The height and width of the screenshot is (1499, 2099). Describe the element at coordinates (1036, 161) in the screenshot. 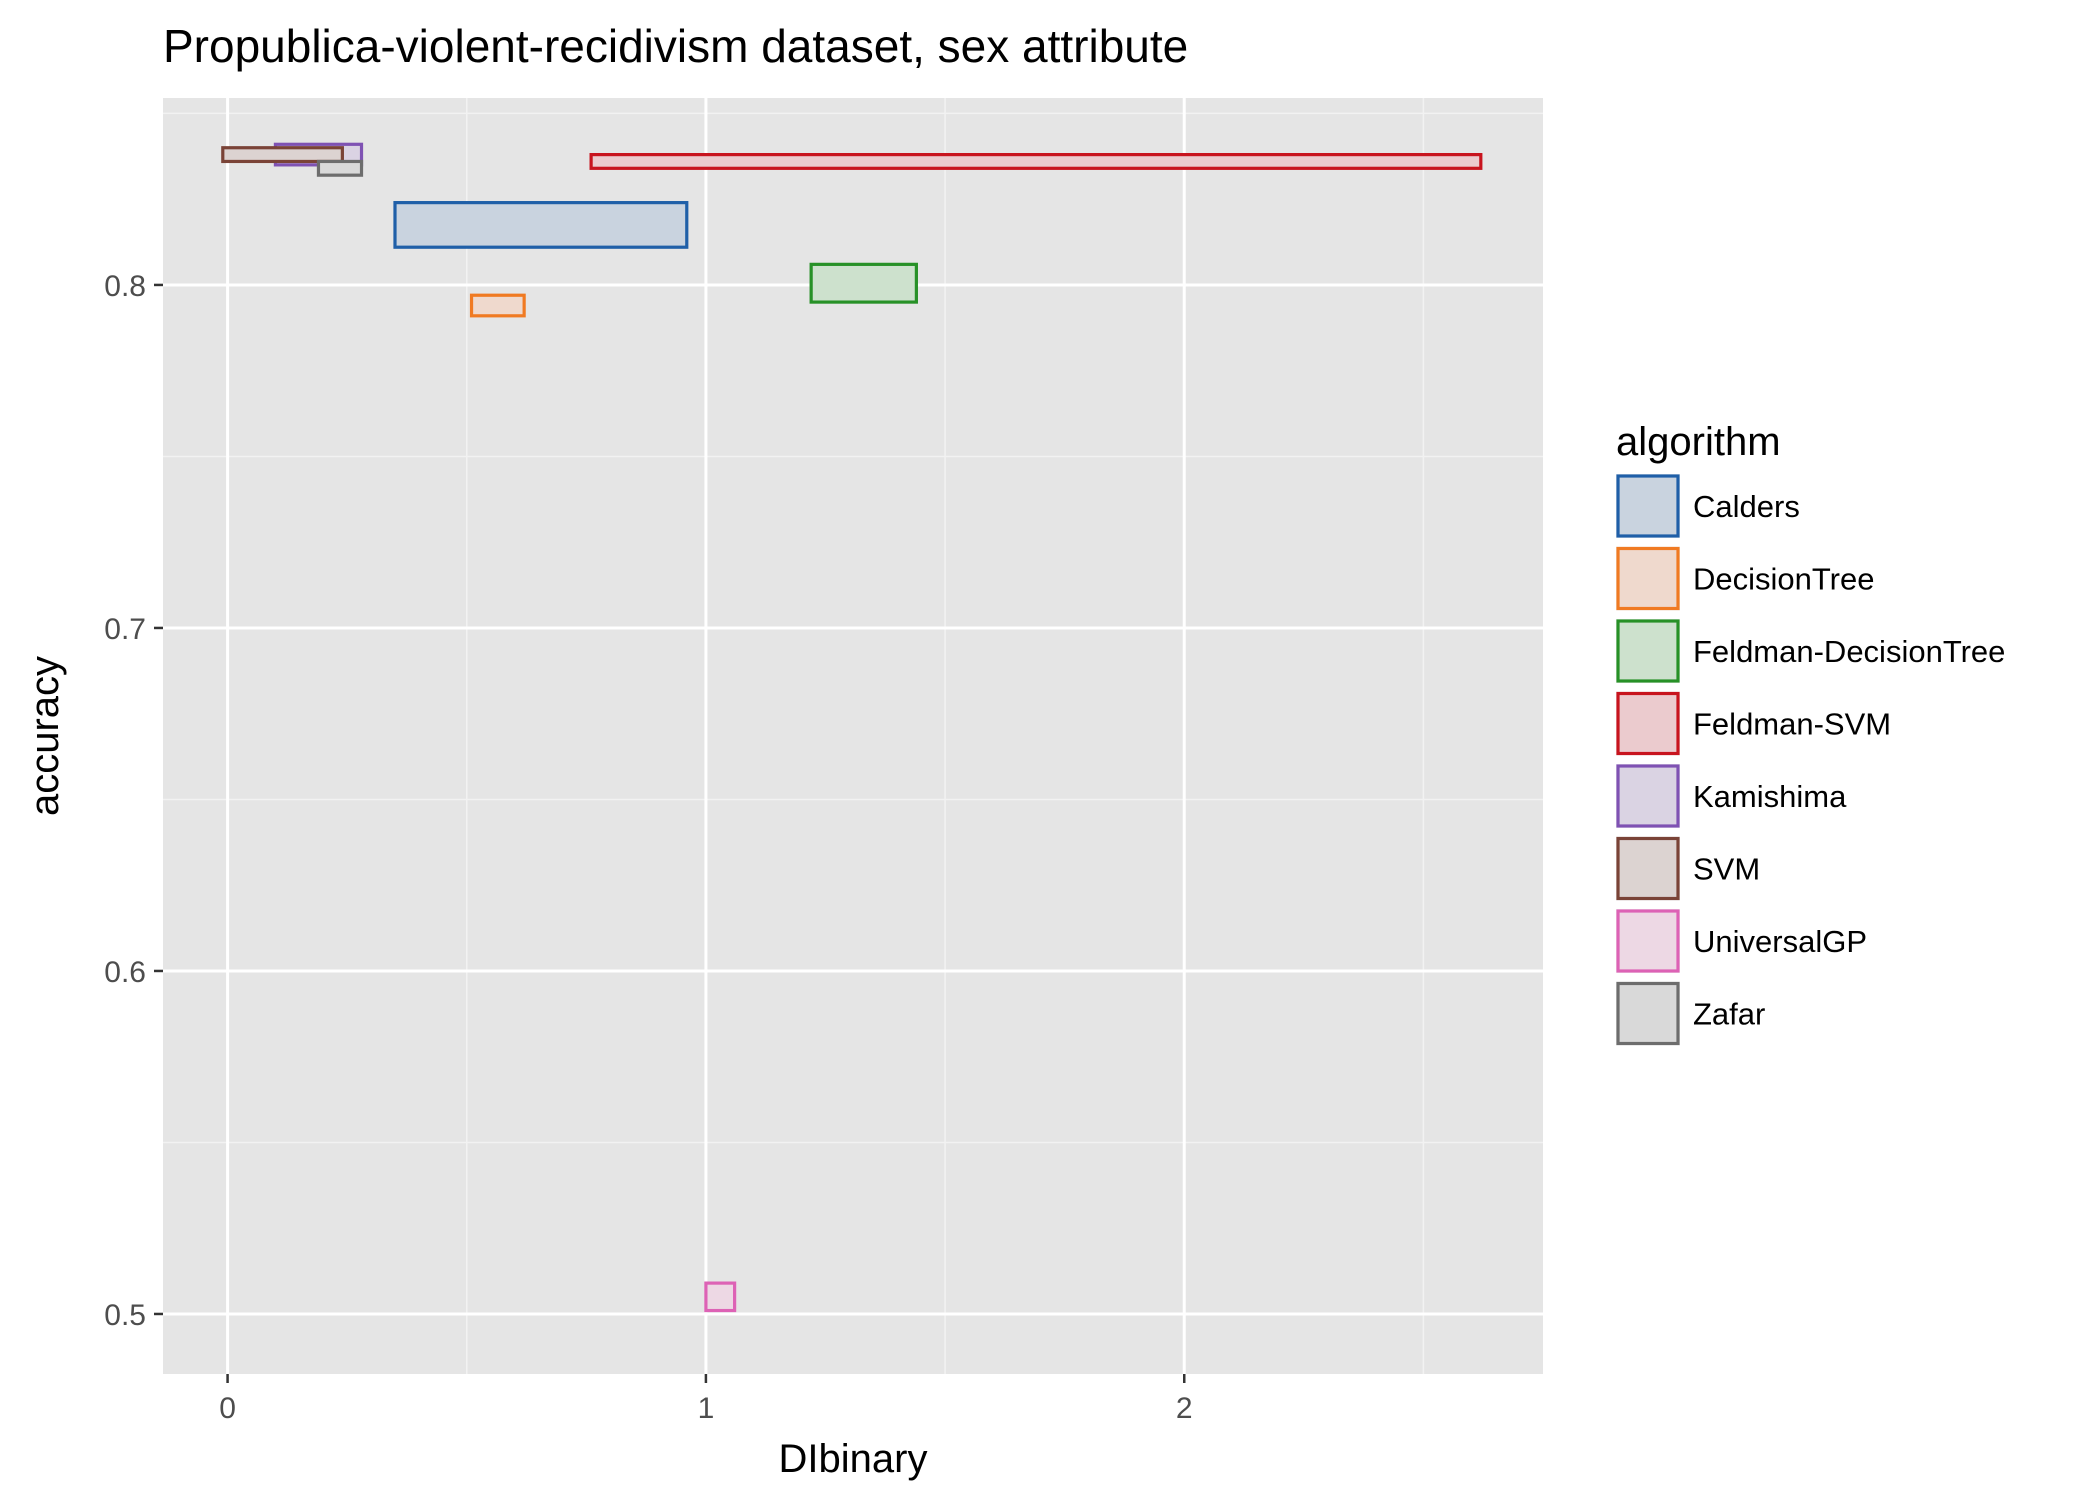

I see `range-rect-feldman-svm` at that location.